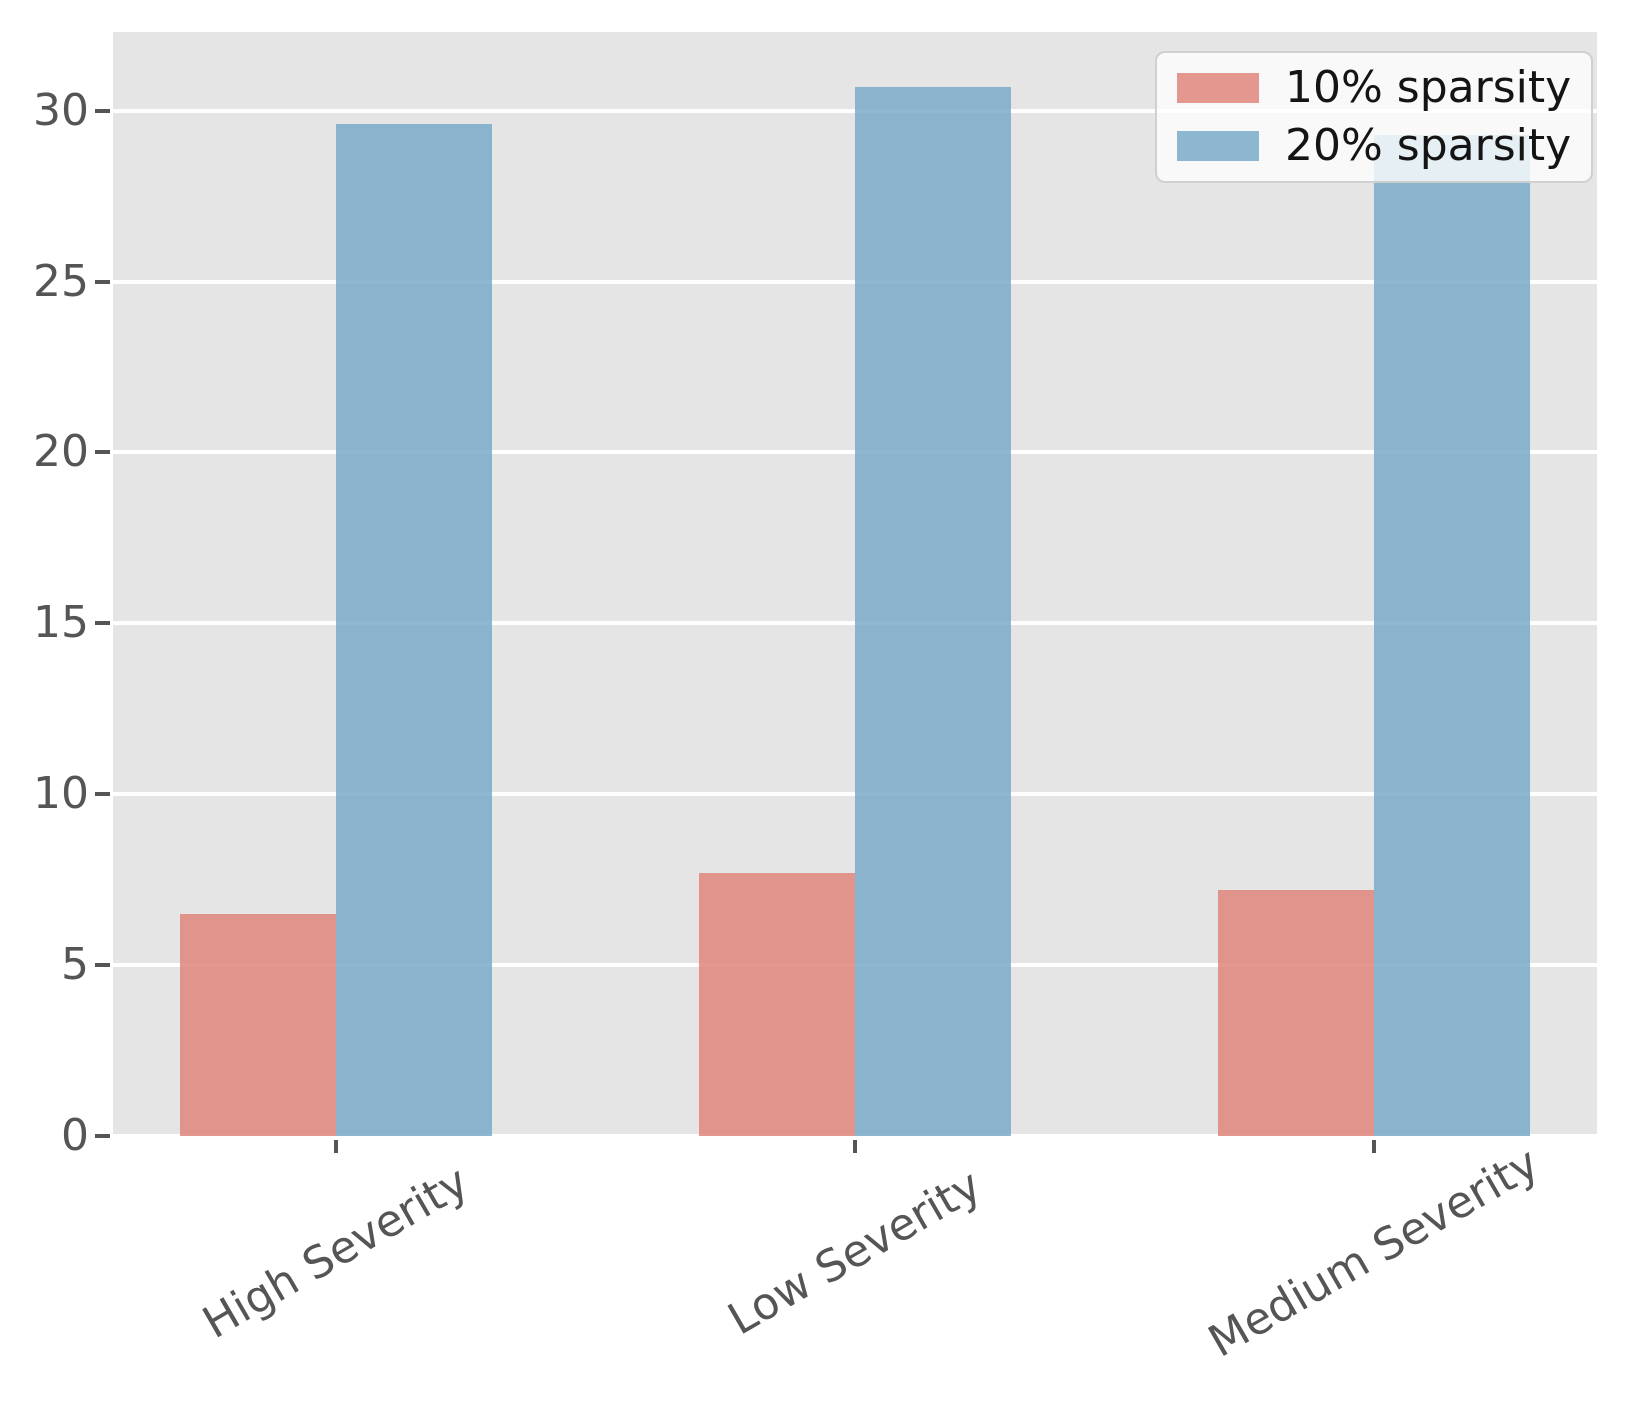 The image size is (1628, 1407). What do you see at coordinates (1296, 1012) in the screenshot?
I see `bar-10-sparsity-medium-severity` at bounding box center [1296, 1012].